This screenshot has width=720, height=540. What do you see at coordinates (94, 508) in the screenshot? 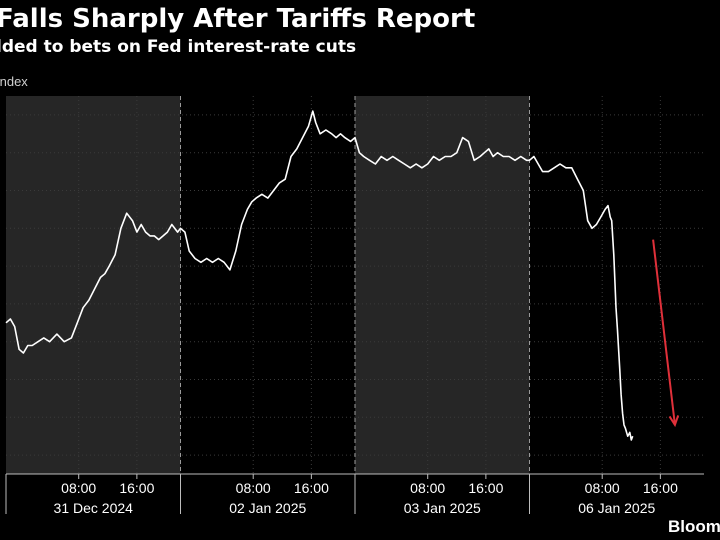
I see `day-label: 31 Dec 2024` at bounding box center [94, 508].